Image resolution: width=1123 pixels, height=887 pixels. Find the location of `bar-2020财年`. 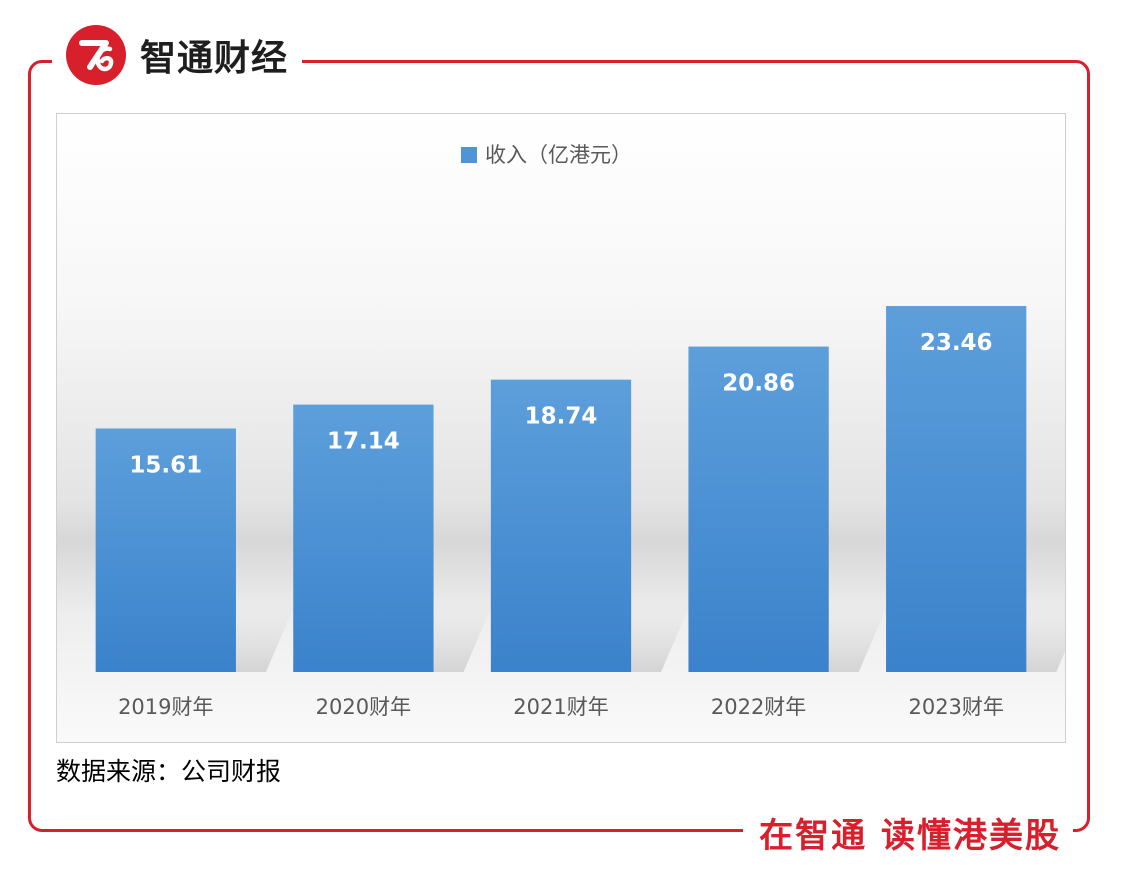

bar-2020财年 is located at coordinates (363, 538).